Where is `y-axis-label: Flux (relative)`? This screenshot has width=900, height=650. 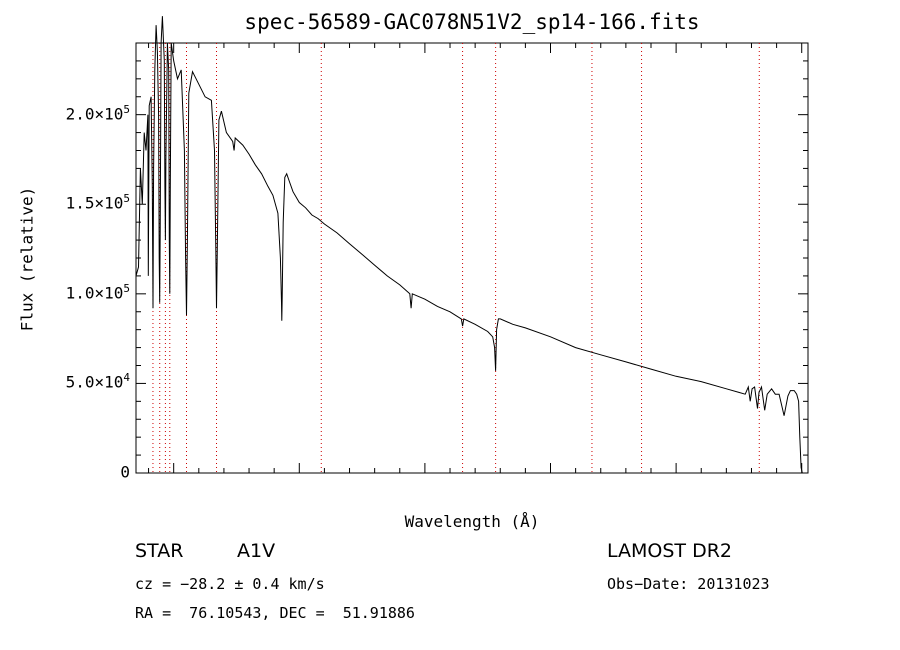 y-axis-label: Flux (relative) is located at coordinates (27, 259).